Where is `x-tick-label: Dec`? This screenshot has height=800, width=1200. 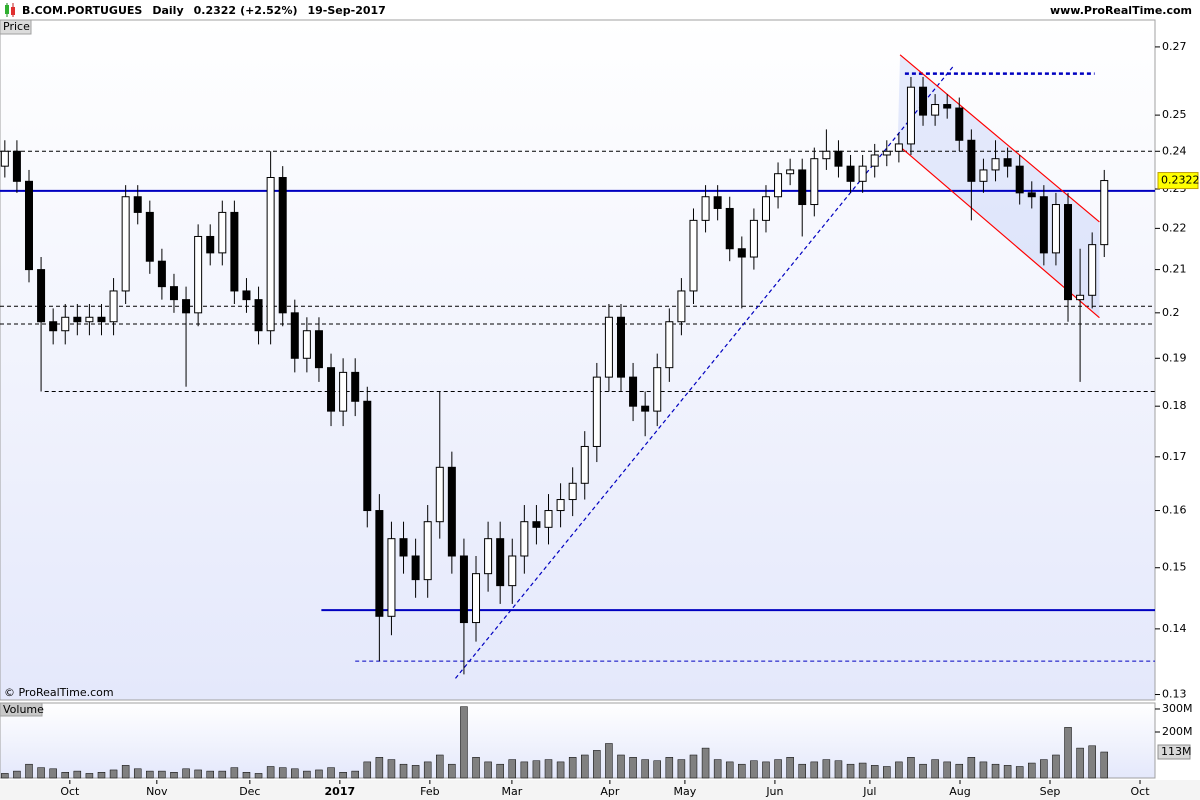
x-tick-label: Dec is located at coordinates (249, 791).